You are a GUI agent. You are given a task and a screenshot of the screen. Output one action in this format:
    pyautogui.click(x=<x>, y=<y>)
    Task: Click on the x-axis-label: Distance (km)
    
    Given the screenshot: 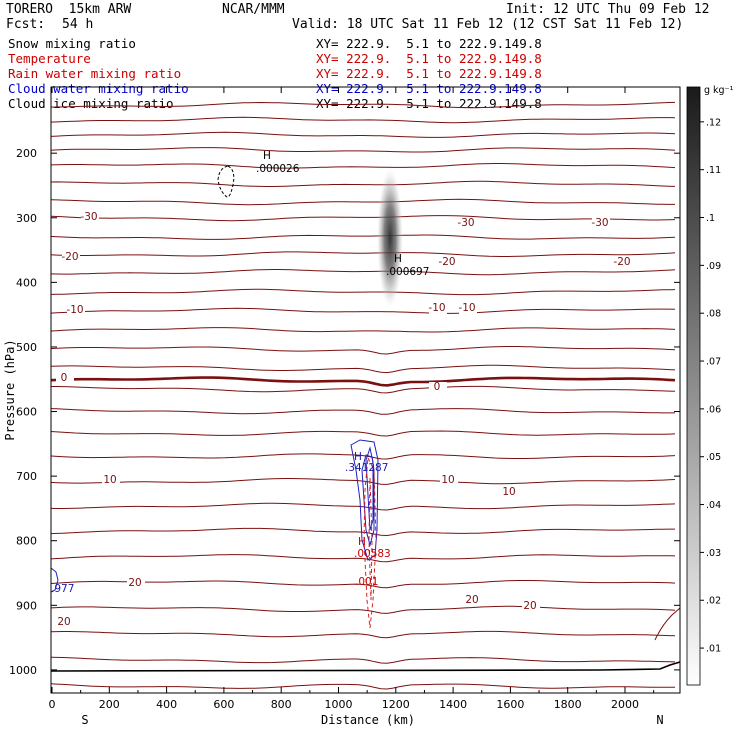 What is the action you would take?
    pyautogui.click(x=368, y=720)
    